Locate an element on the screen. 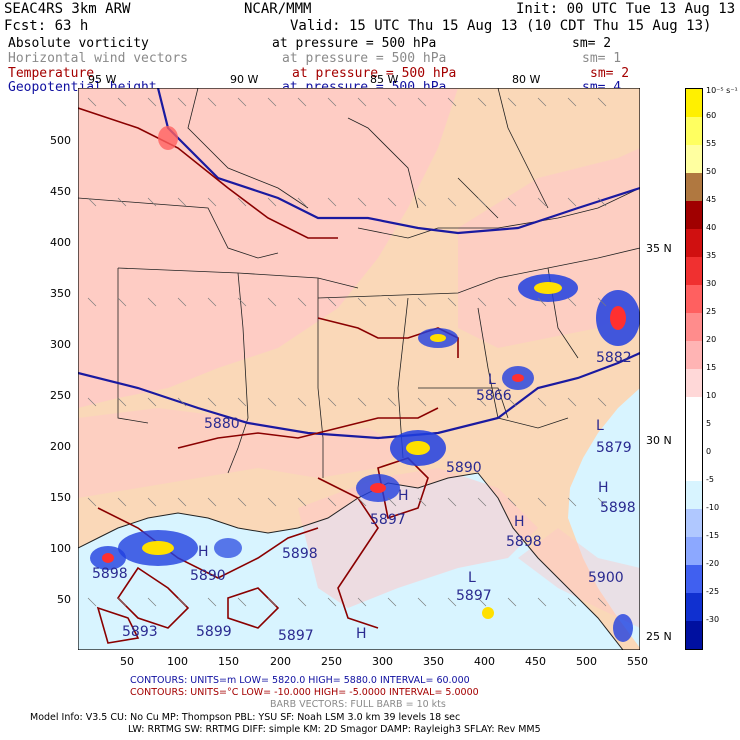  contour-label: 5866 is located at coordinates (494, 396).